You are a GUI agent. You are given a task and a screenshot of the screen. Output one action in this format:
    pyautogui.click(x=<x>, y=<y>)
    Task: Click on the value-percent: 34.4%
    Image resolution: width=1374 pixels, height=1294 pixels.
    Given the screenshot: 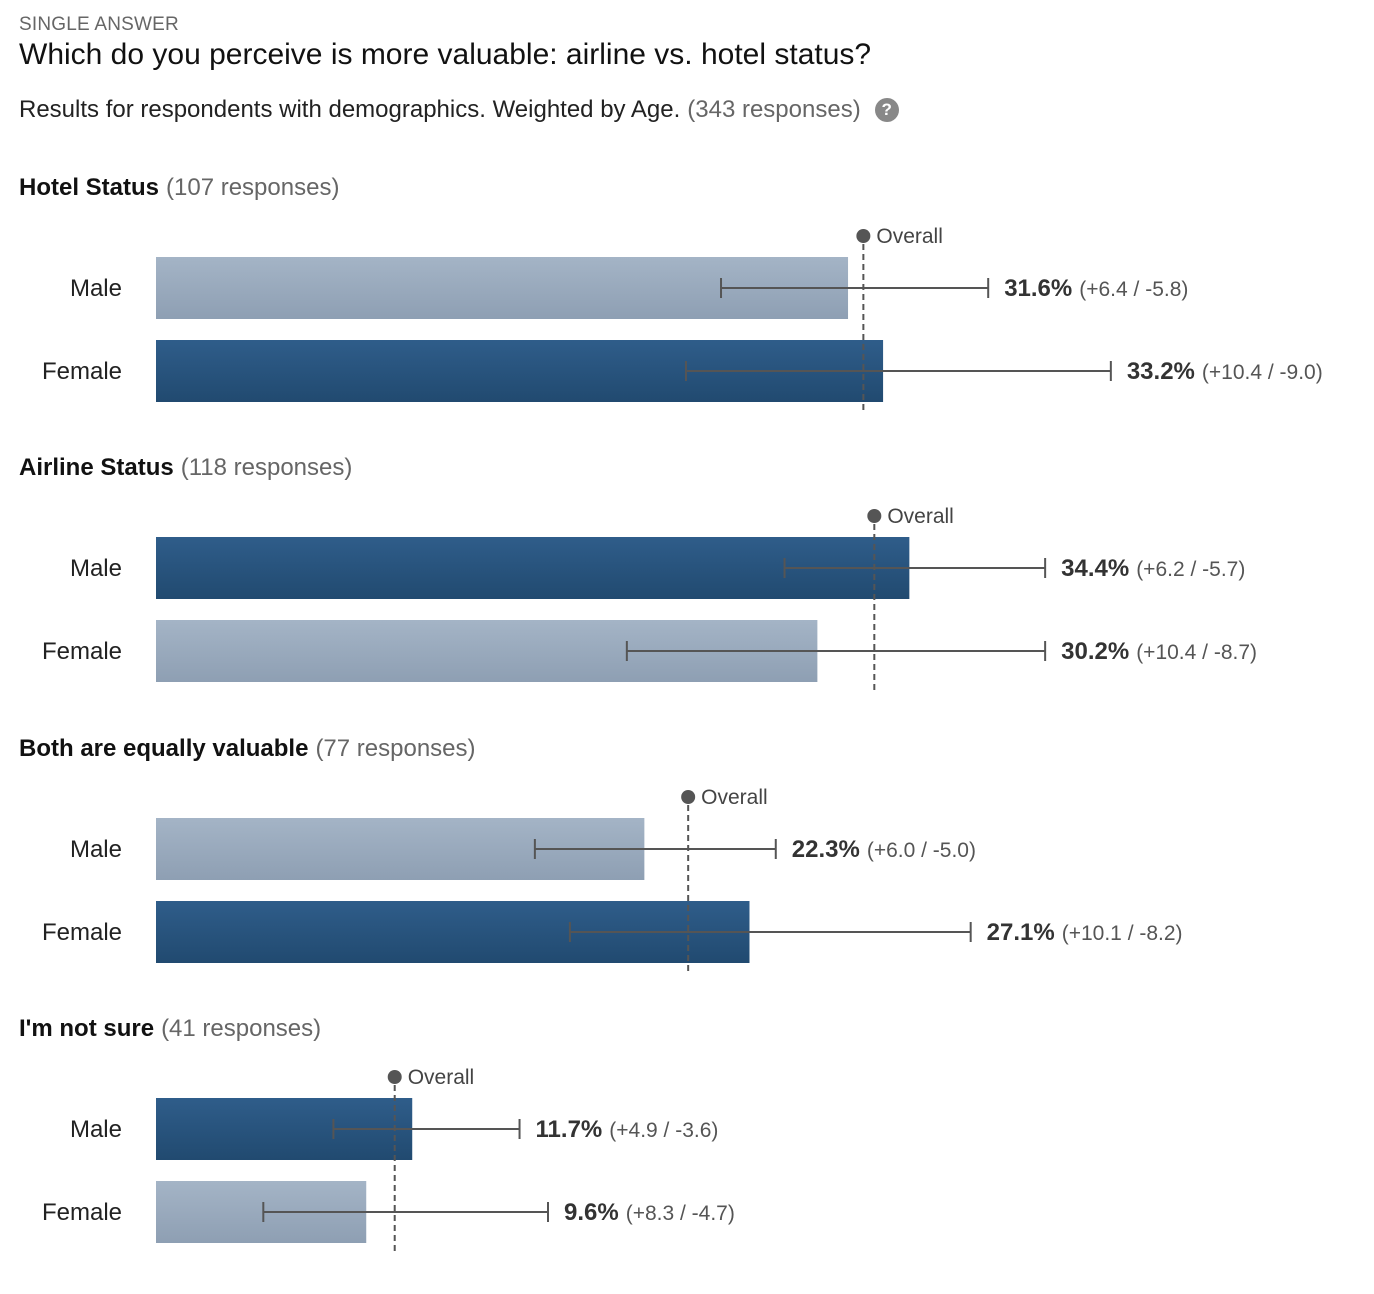 What is the action you would take?
    pyautogui.click(x=1095, y=568)
    